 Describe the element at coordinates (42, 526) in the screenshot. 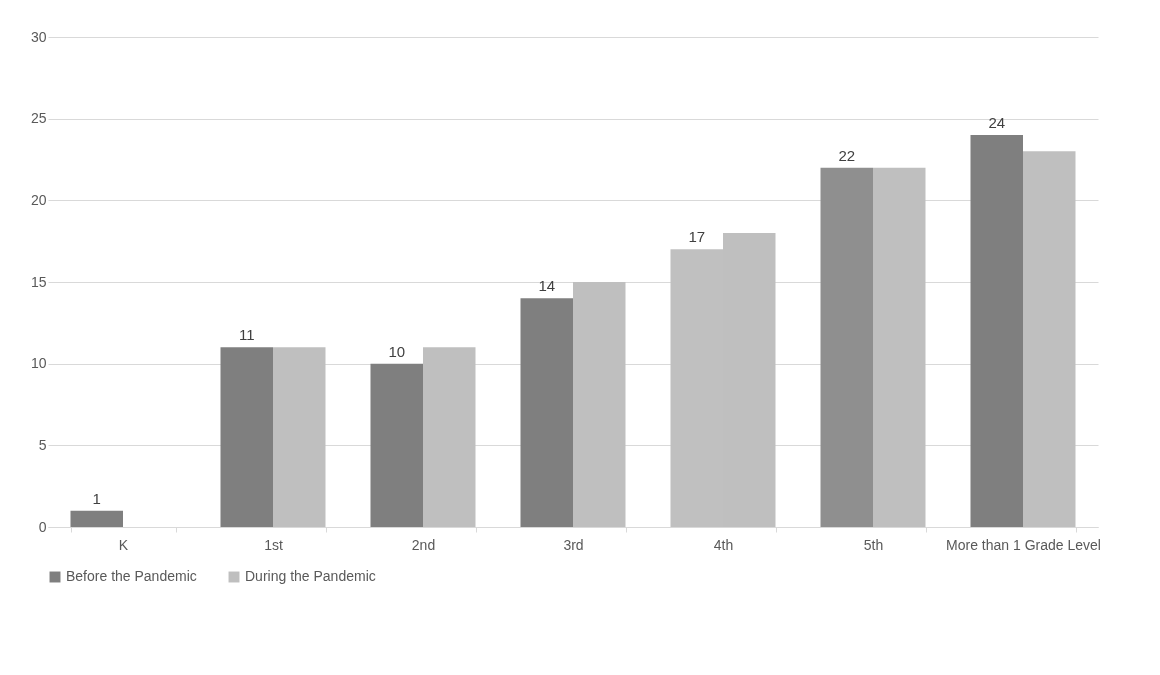

I see `y-tick-label: 0` at that location.